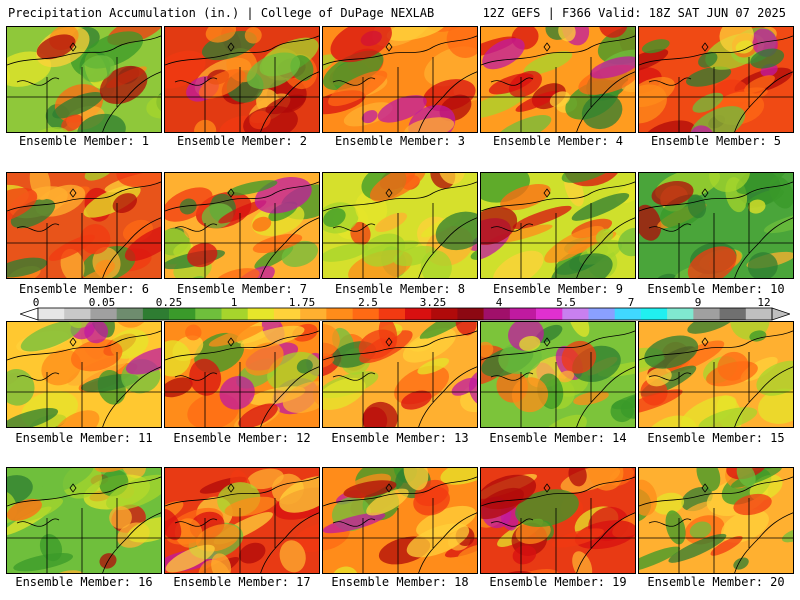 The height and width of the screenshot is (600, 800). I want to click on colorbar-border, so click(405, 314).